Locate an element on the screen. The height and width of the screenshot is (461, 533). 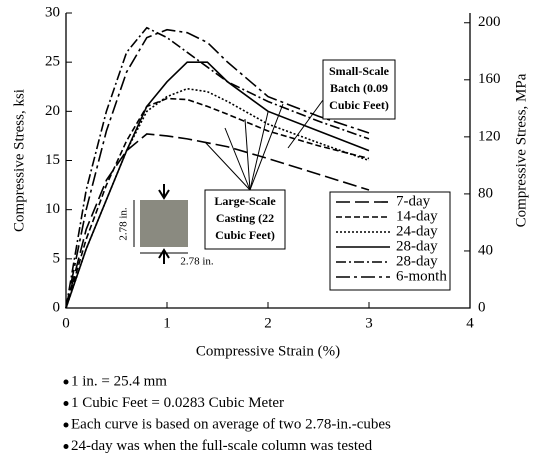
legend-label: 14-day is located at coordinates (417, 216).